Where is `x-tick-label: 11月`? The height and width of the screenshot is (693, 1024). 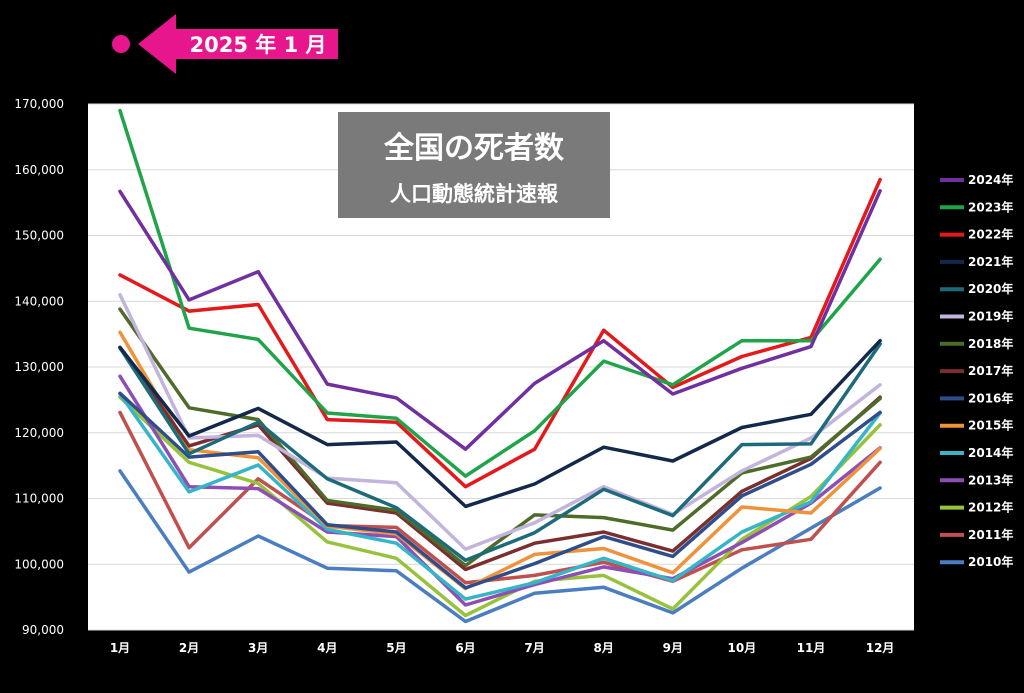 x-tick-label: 11月 is located at coordinates (811, 648).